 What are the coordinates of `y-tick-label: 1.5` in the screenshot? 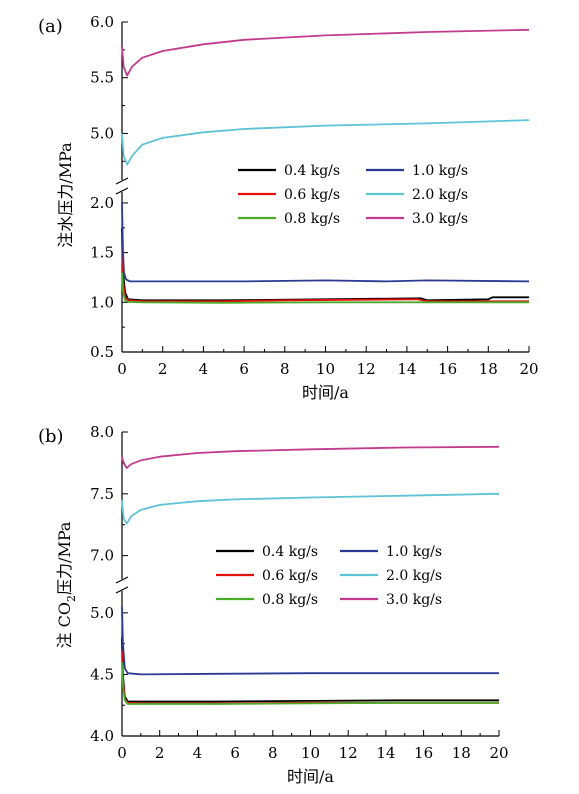 It's located at (102, 253).